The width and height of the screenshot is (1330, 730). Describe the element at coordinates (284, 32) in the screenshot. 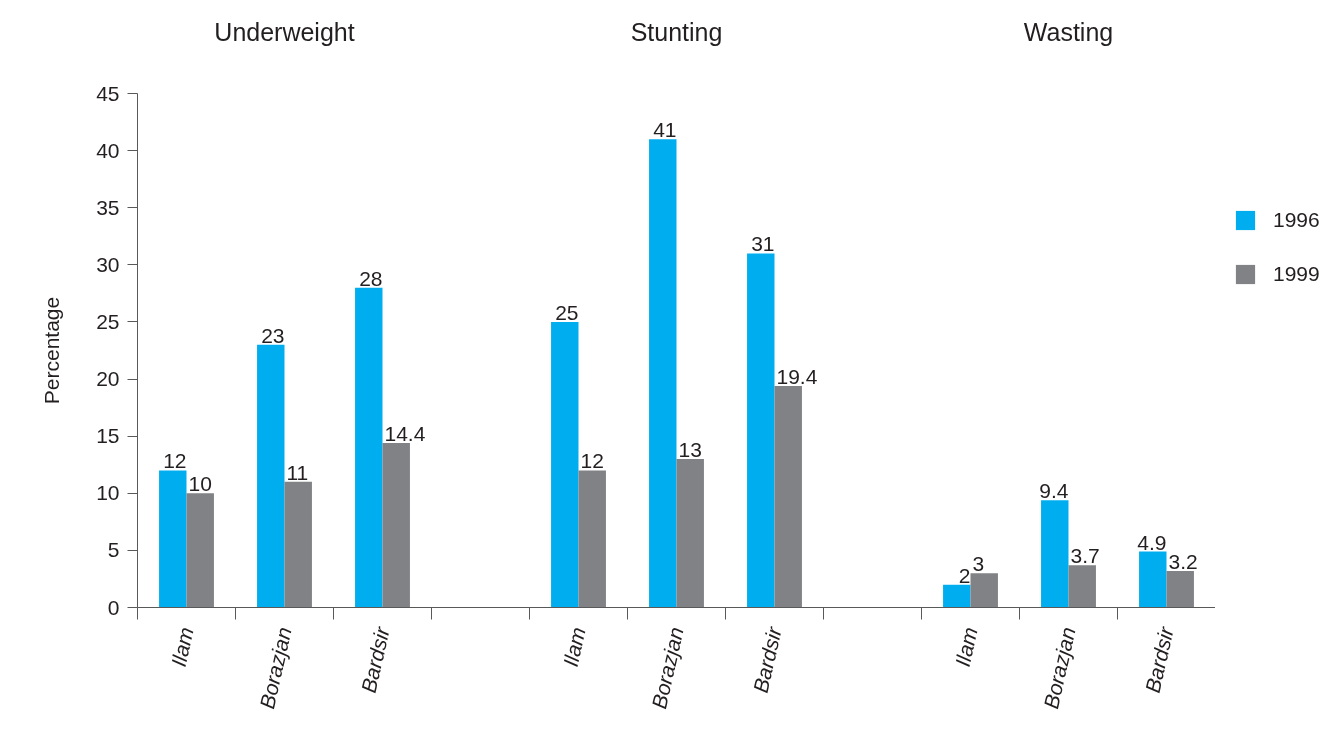

I see `text: Underweight` at that location.